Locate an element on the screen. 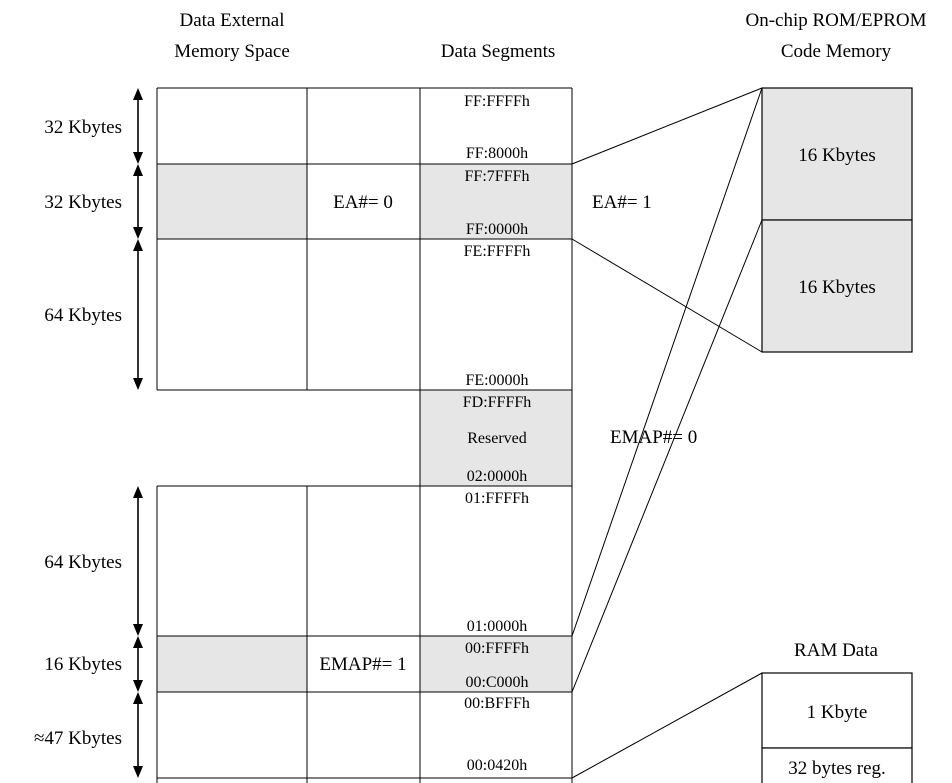  addr-fe-ffff: FE:FFFFh is located at coordinates (497, 251).